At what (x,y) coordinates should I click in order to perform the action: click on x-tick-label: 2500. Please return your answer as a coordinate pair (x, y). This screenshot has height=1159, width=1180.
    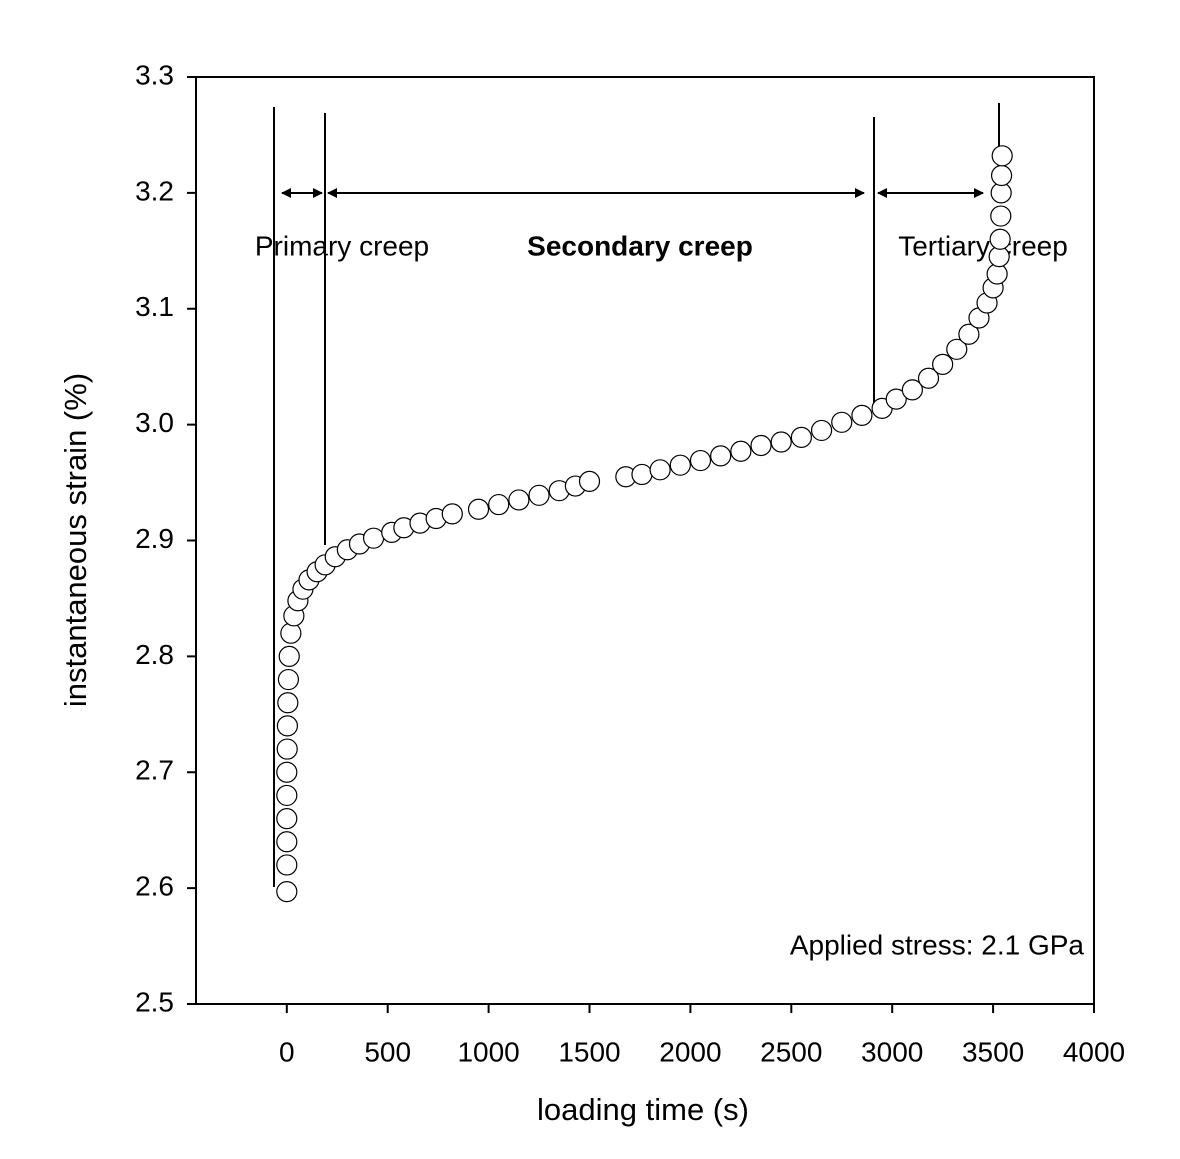
    Looking at the image, I should click on (791, 1051).